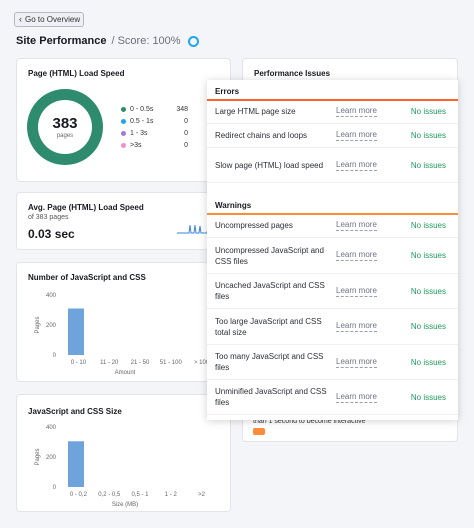 Image resolution: width=474 pixels, height=528 pixels. I want to click on legend-row: >3s 0, so click(154, 145).